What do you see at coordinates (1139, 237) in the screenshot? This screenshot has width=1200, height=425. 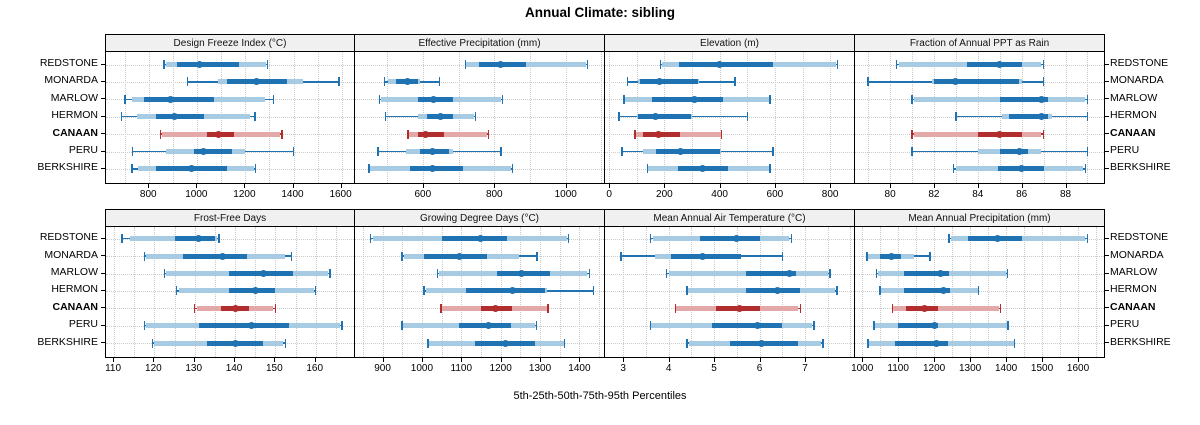 I see `row-label-right-redstone: REDSTONE` at bounding box center [1139, 237].